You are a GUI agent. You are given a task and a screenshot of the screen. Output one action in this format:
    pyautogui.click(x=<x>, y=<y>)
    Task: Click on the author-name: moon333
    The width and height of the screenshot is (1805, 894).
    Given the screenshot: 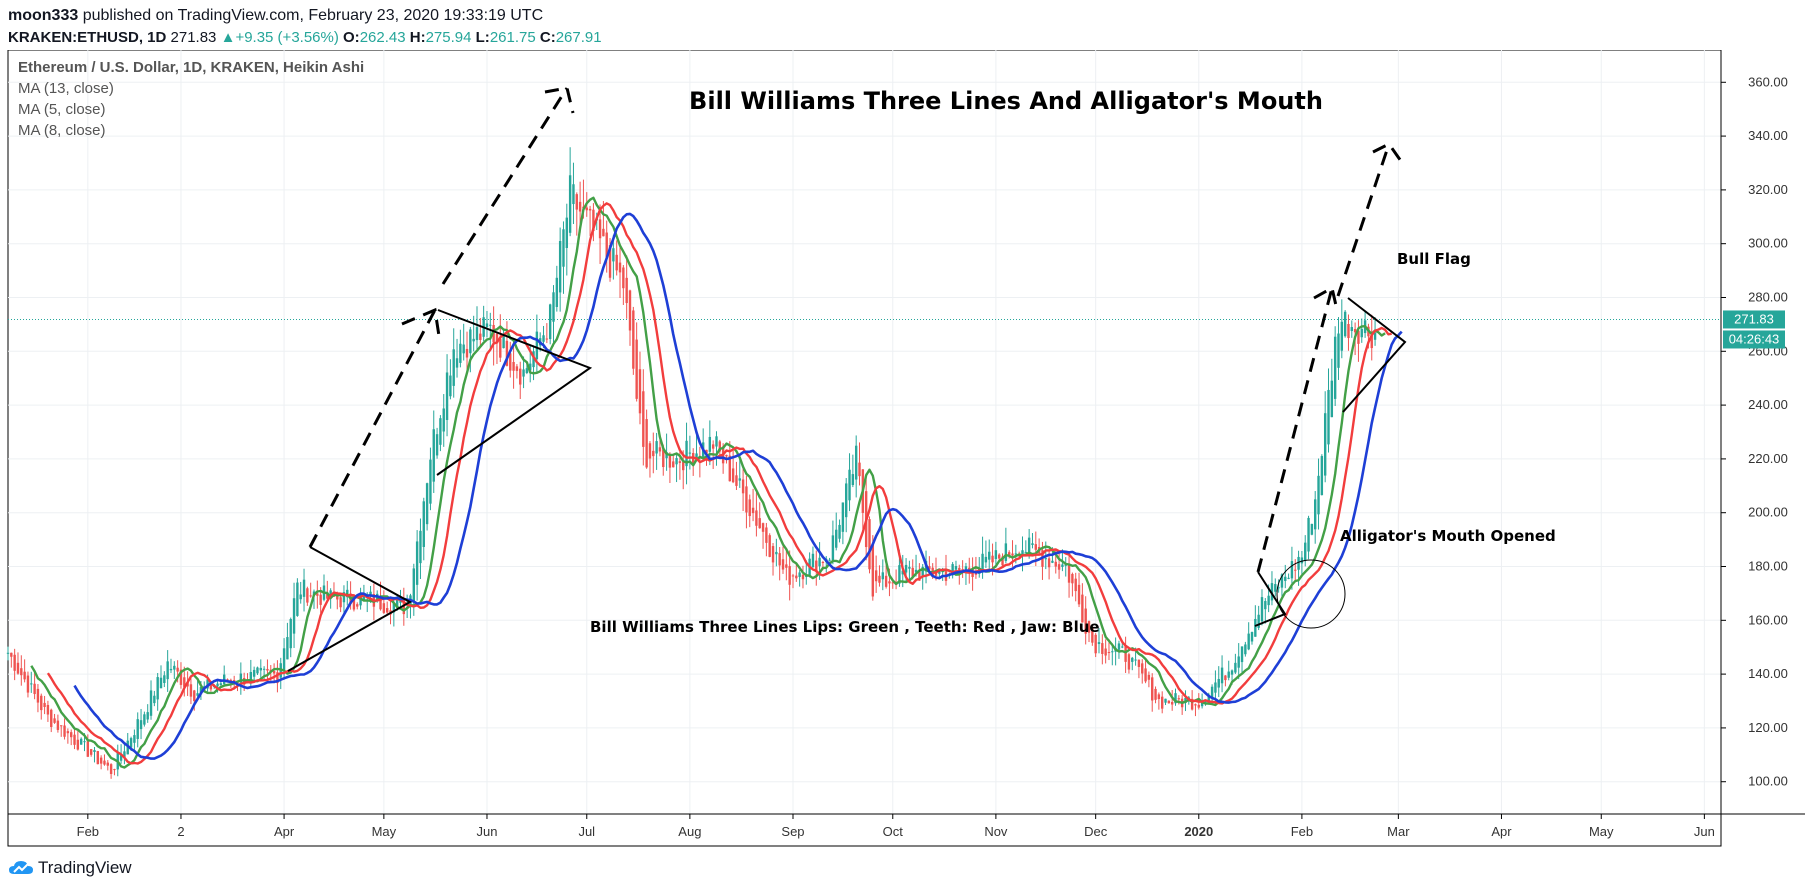 What is the action you would take?
    pyautogui.click(x=43, y=15)
    